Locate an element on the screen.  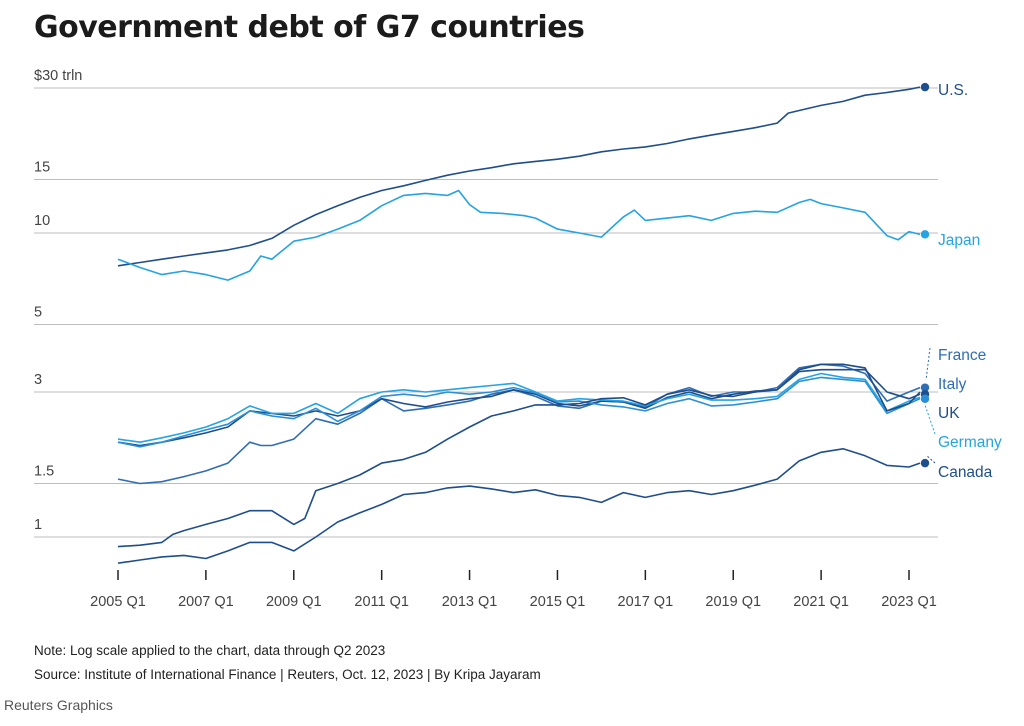
x-tick-label: 2019 Q1 is located at coordinates (733, 602).